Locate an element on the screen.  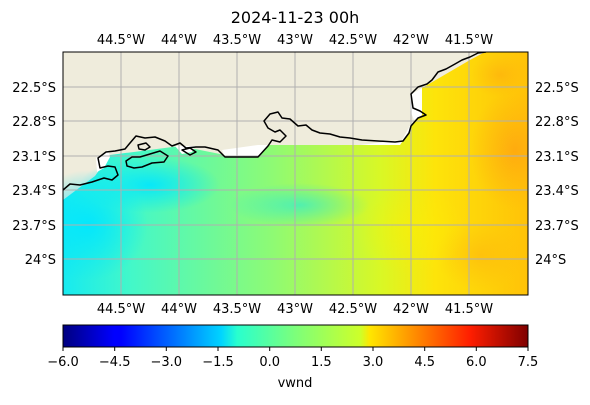
lon-label-bottom: 43.5°W is located at coordinates (237, 309).